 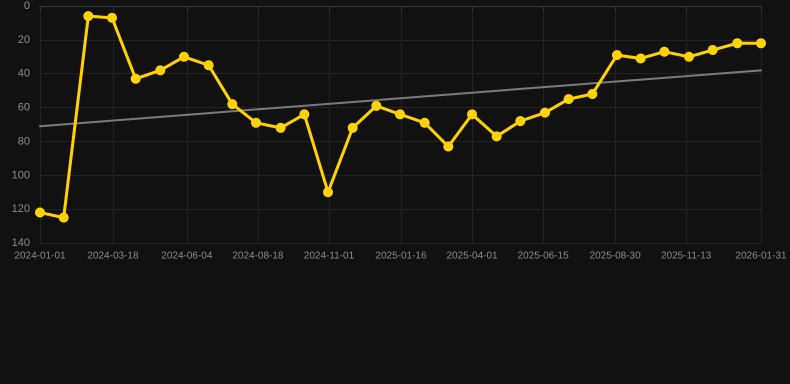 What do you see at coordinates (686, 256) in the screenshot?
I see `x-tick-label: 2025-11-13` at bounding box center [686, 256].